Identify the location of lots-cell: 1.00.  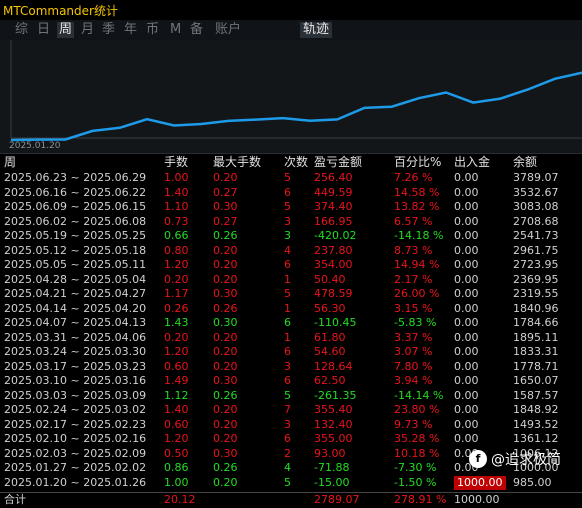
(176, 177).